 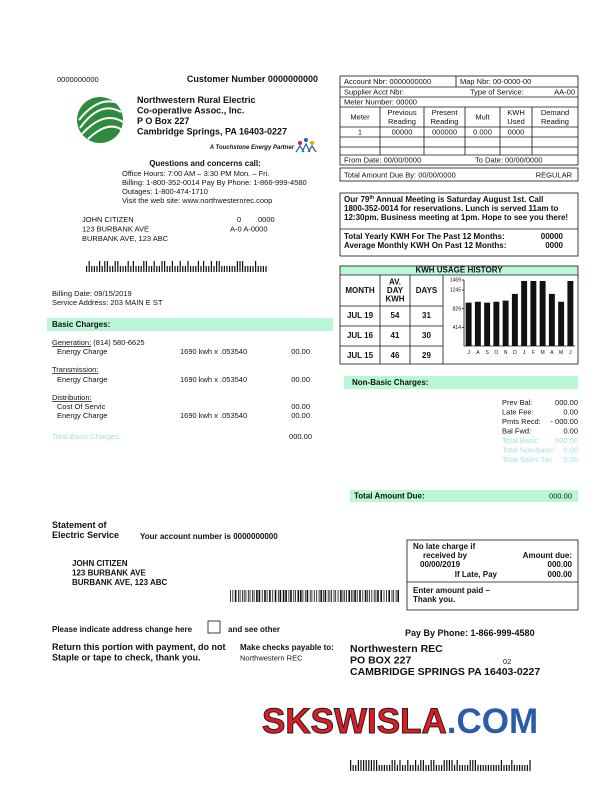 I want to click on usage-column: MONTH, so click(x=360, y=290).